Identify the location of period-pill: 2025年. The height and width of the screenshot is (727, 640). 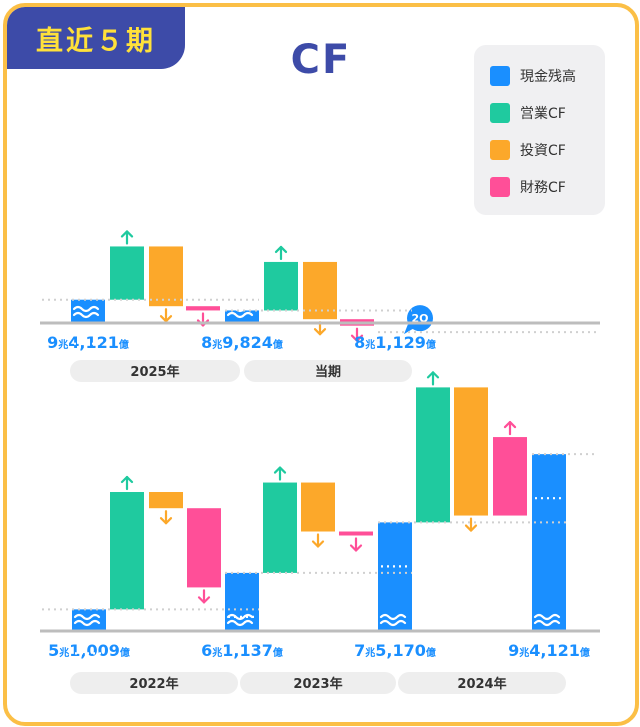
(155, 371).